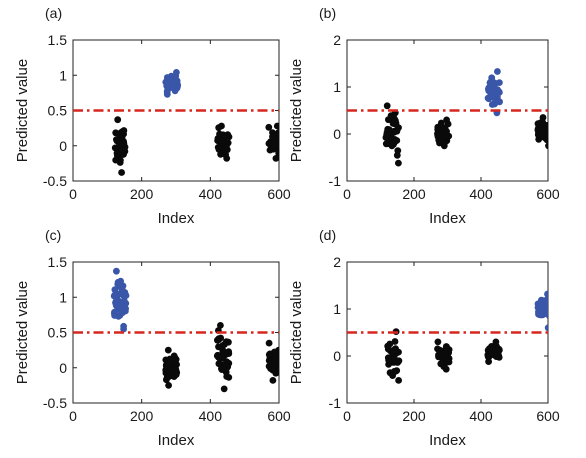 This screenshot has height=458, width=586. Describe the element at coordinates (327, 235) in the screenshot. I see `panel-label: (d)` at that location.